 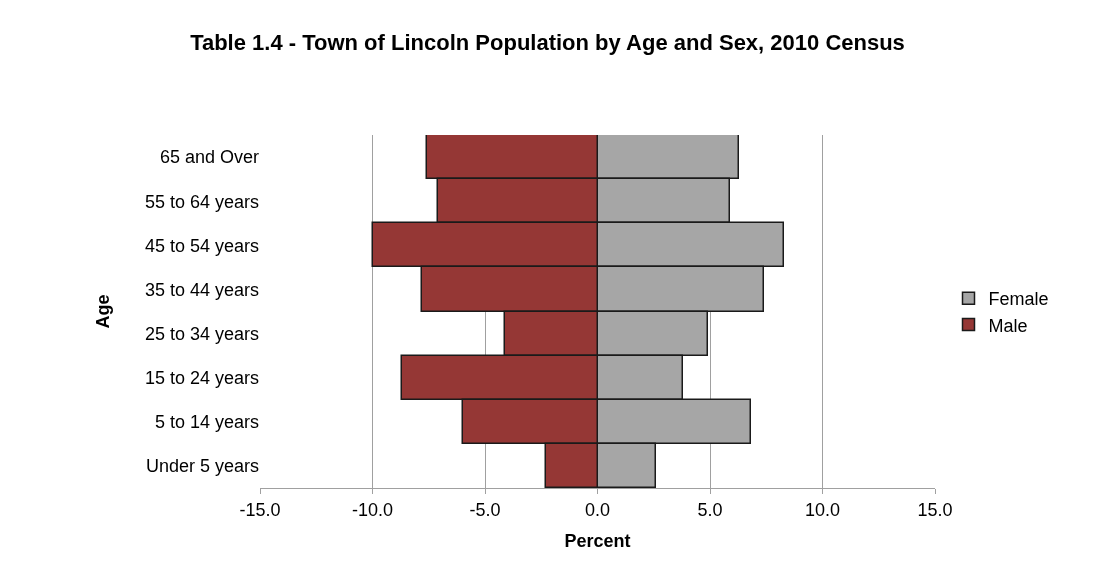 What do you see at coordinates (547, 43) in the screenshot?
I see `chart-title: Table 1.4 - Town of Lincoln Population by Age and Sex, 2010 Census` at bounding box center [547, 43].